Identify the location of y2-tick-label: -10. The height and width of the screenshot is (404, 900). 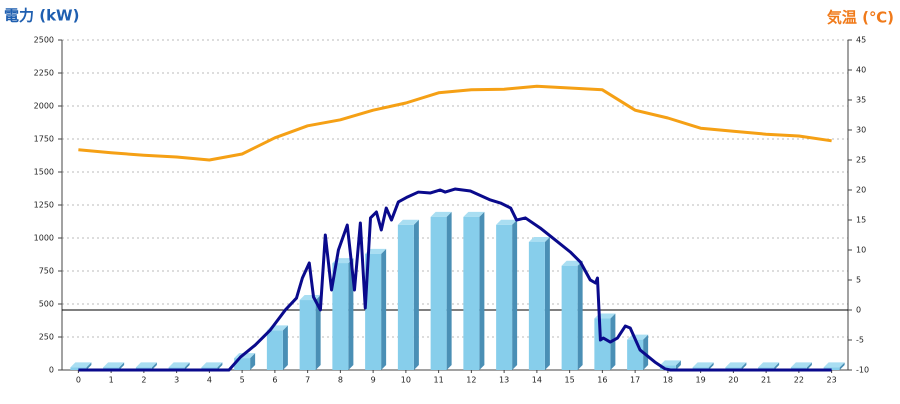
(862, 370).